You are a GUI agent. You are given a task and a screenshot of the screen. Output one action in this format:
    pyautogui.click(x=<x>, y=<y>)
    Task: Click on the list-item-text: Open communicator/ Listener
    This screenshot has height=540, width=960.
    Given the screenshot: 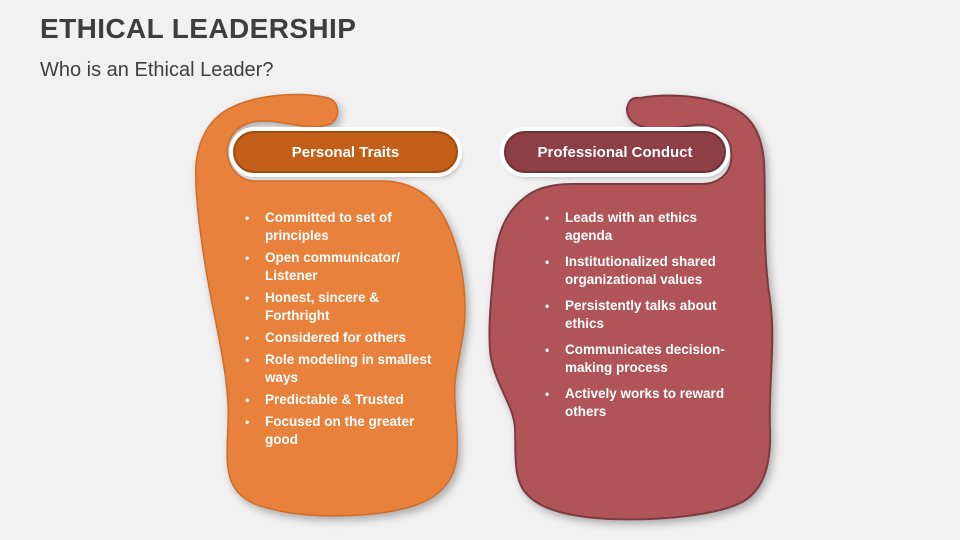 What is the action you would take?
    pyautogui.click(x=333, y=266)
    